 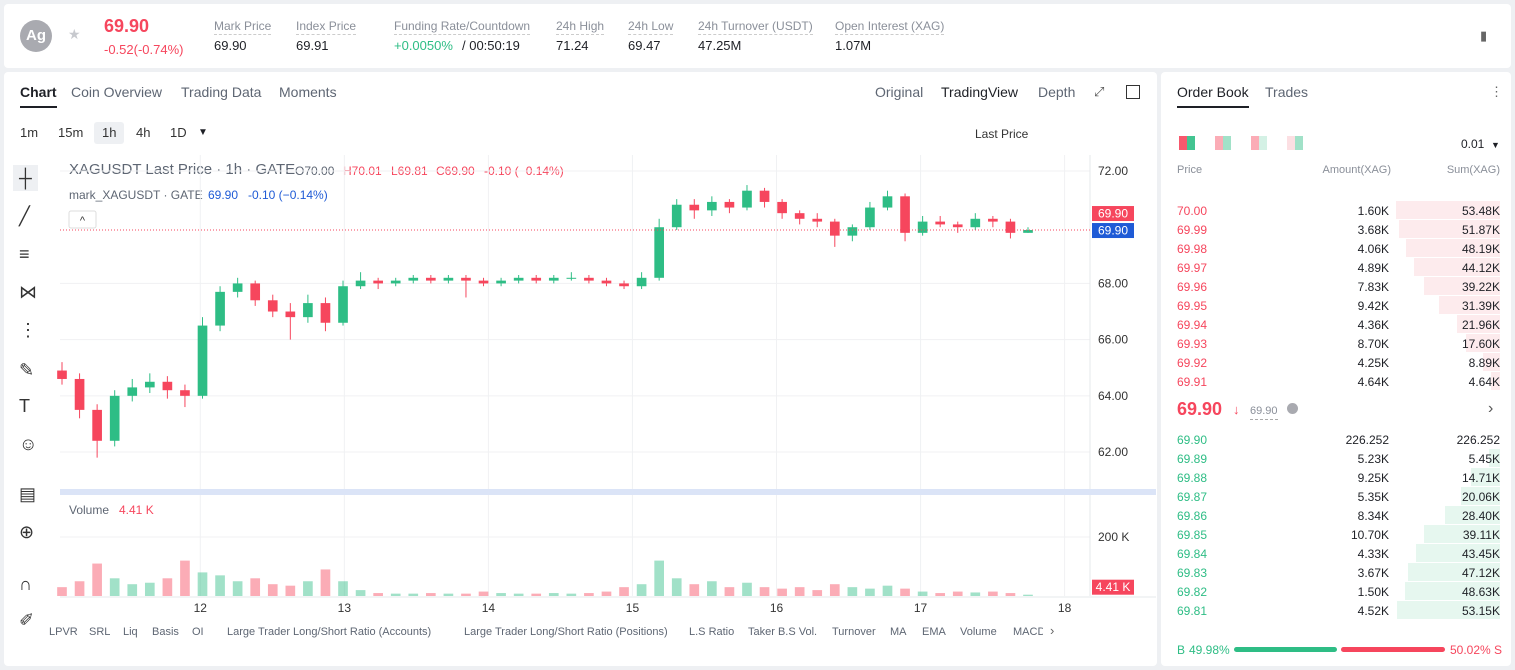 What do you see at coordinates (25, 178) in the screenshot?
I see `draw-tool: ┼` at bounding box center [25, 178].